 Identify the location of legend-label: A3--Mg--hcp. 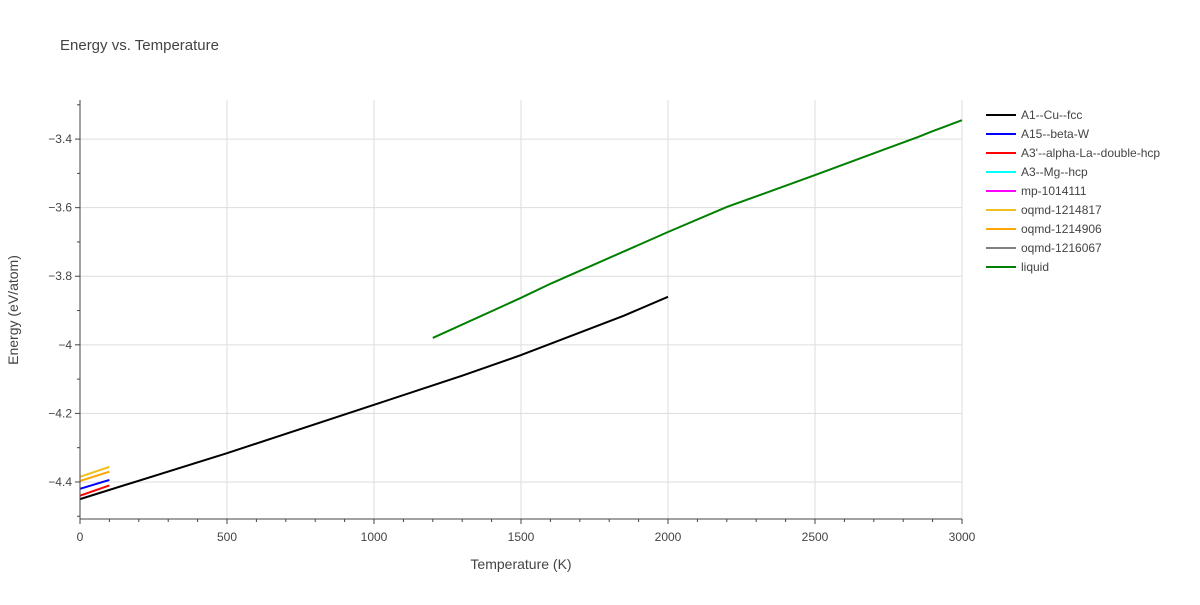
(1054, 172).